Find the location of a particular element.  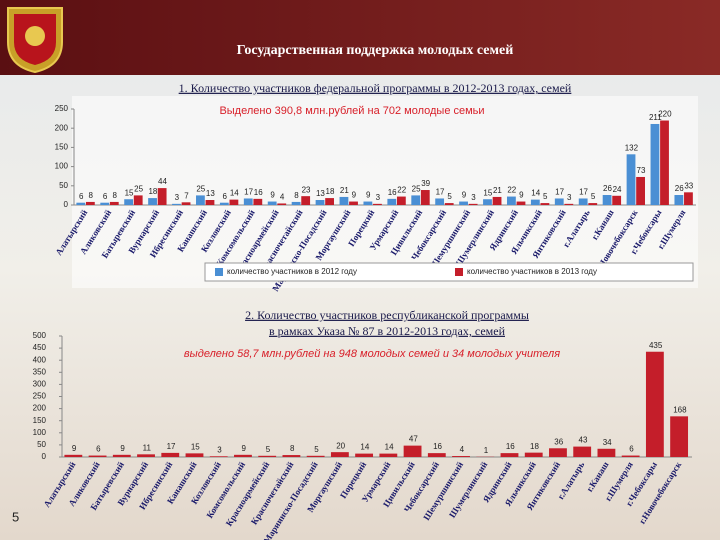

data-label: 13 is located at coordinates (320, 193).